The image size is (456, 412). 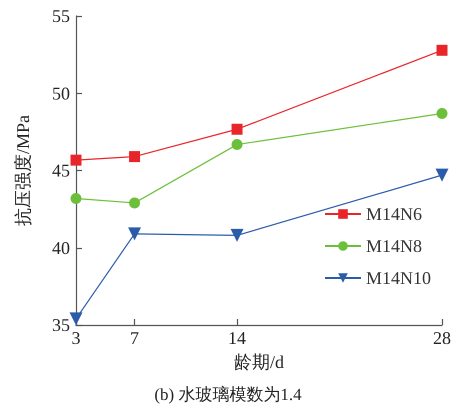 What do you see at coordinates (61, 170) in the screenshot?
I see `y-tick-label: 45` at bounding box center [61, 170].